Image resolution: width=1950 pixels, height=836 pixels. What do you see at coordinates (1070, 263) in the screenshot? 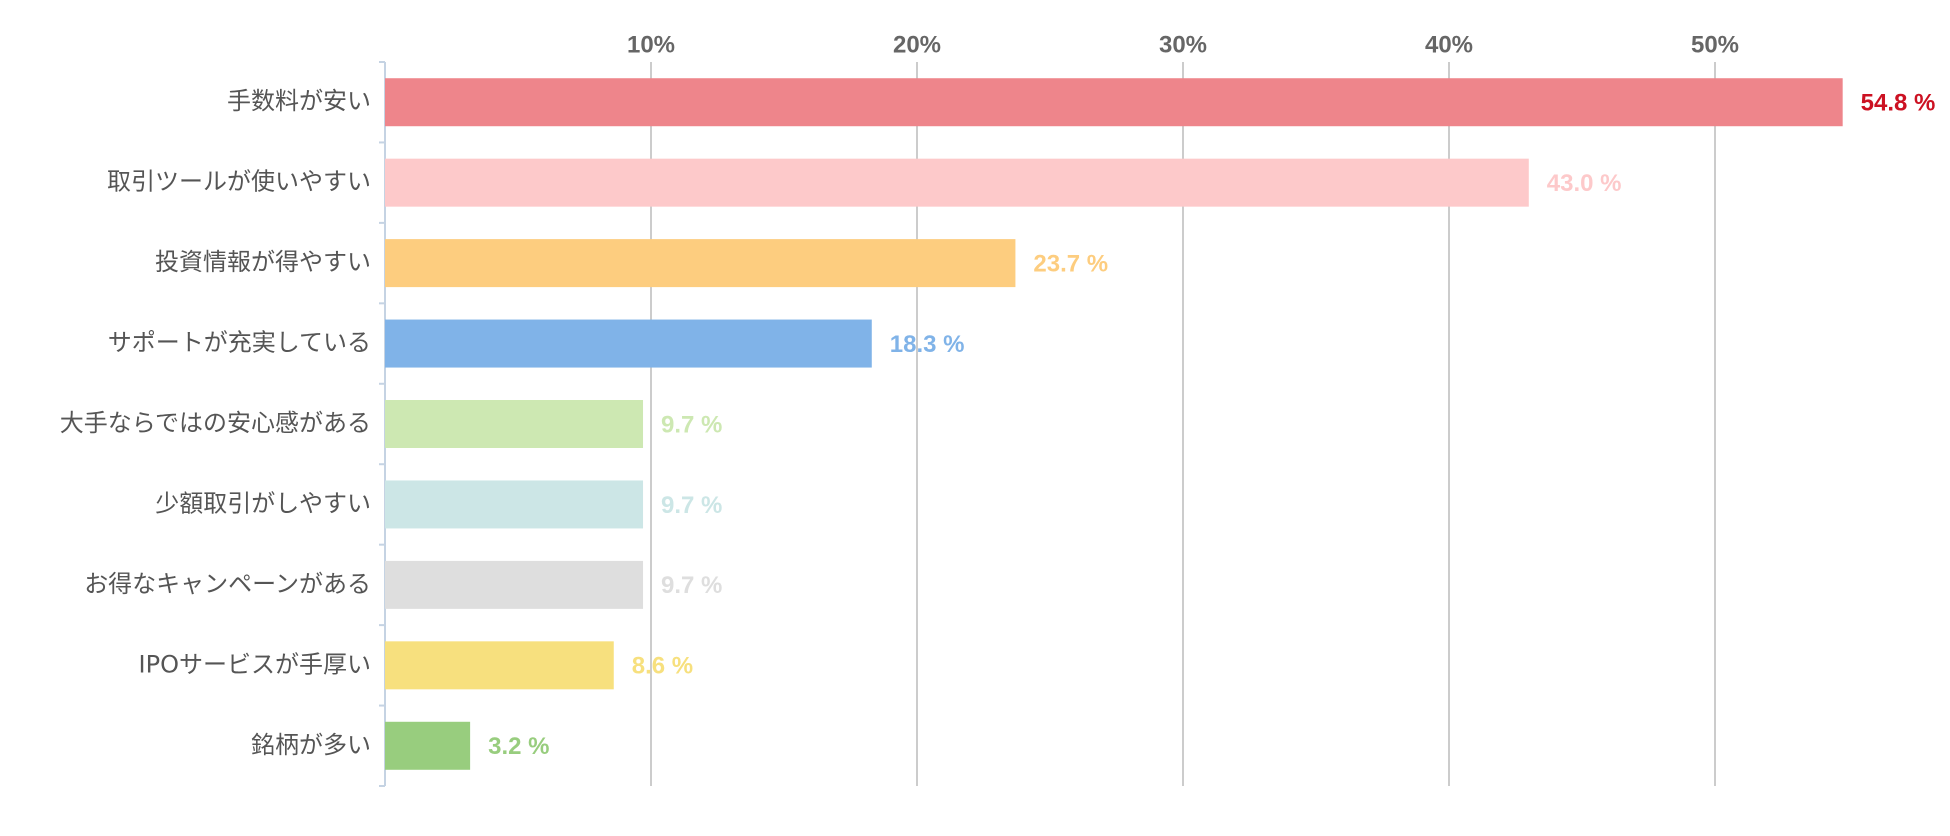
I see `value-label: 23.7 %` at bounding box center [1070, 263].